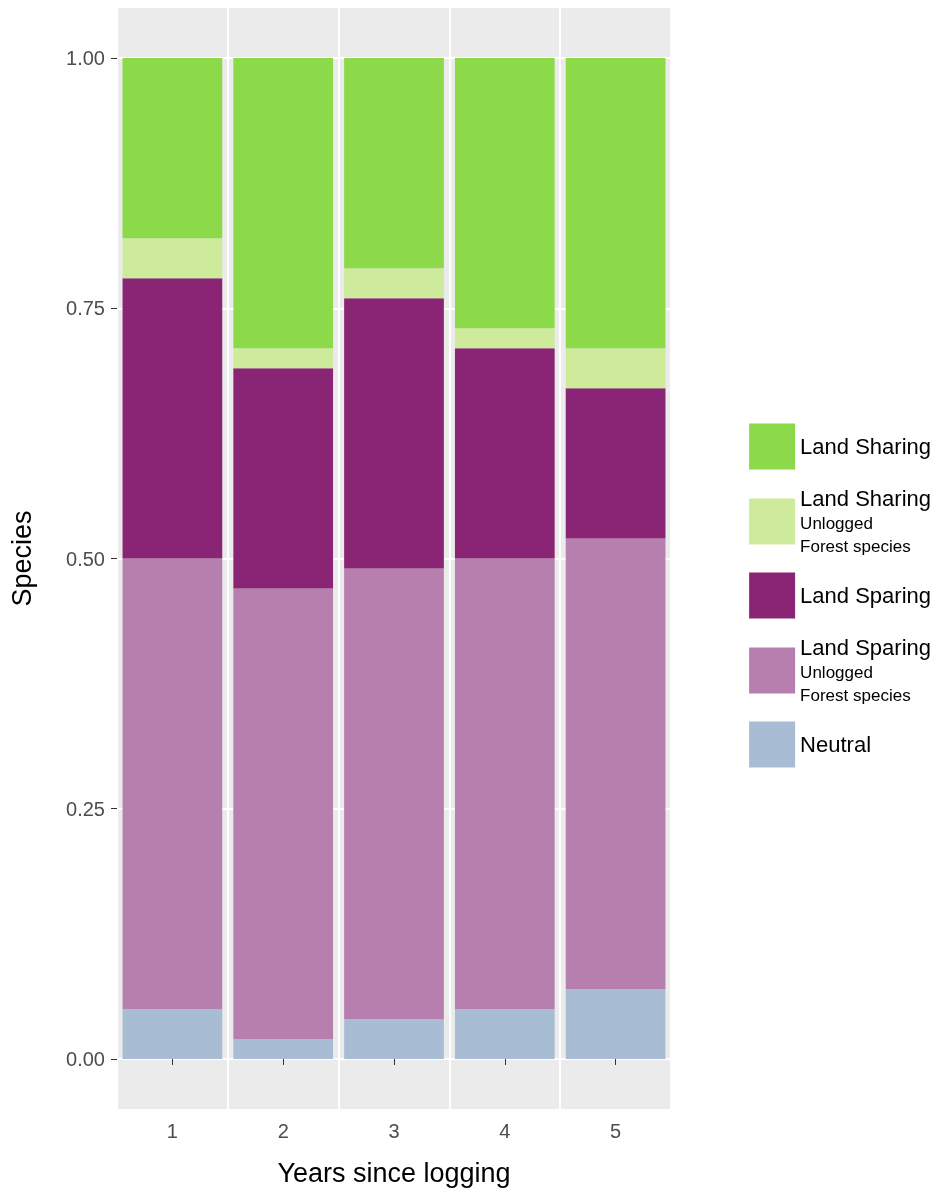 The width and height of the screenshot is (941, 1191). What do you see at coordinates (505, 1131) in the screenshot?
I see `x-tick-label: 4` at bounding box center [505, 1131].